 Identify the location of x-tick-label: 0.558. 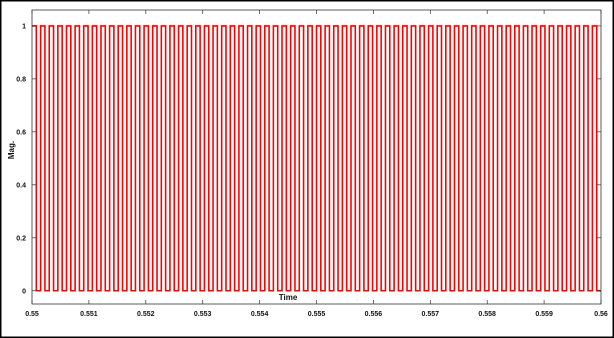
(487, 314).